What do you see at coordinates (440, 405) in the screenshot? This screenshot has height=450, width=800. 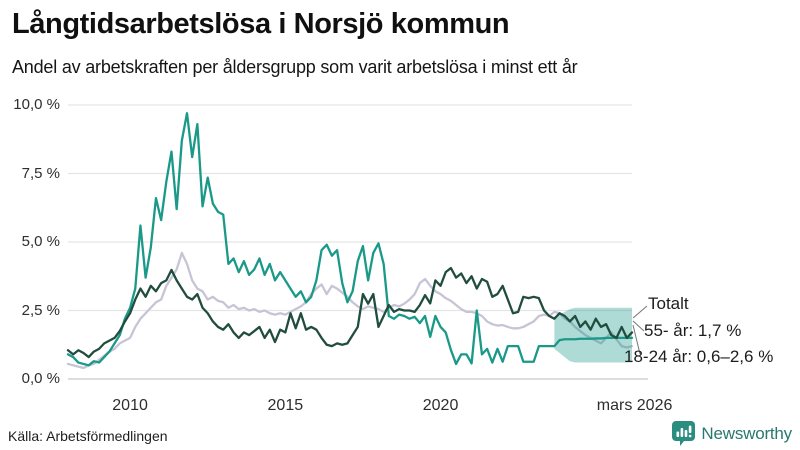 I see `x-axis-tick-label: 2020` at bounding box center [440, 405].